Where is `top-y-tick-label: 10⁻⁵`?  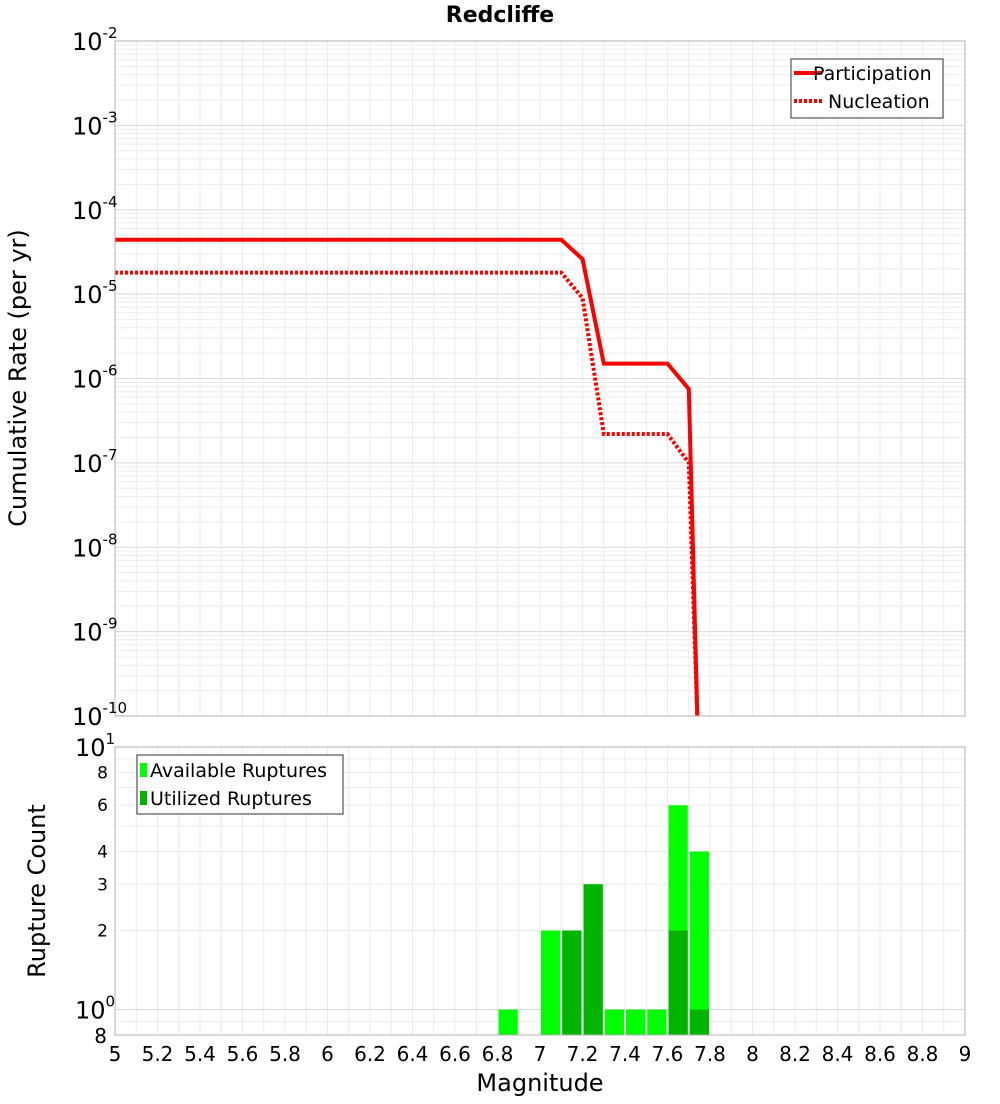
top-y-tick-label: 10⁻⁵ is located at coordinates (95, 293).